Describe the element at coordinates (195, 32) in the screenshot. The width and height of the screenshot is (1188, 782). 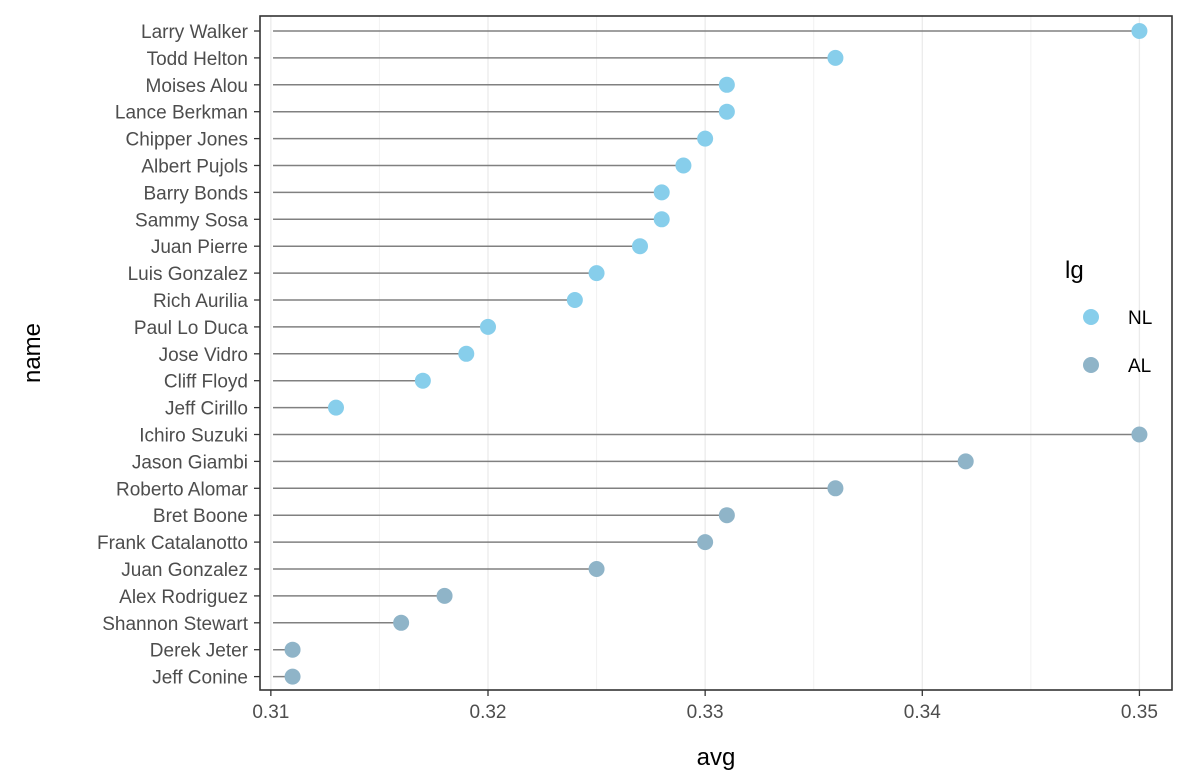
I see `y-tick-label: Larry Walker` at that location.